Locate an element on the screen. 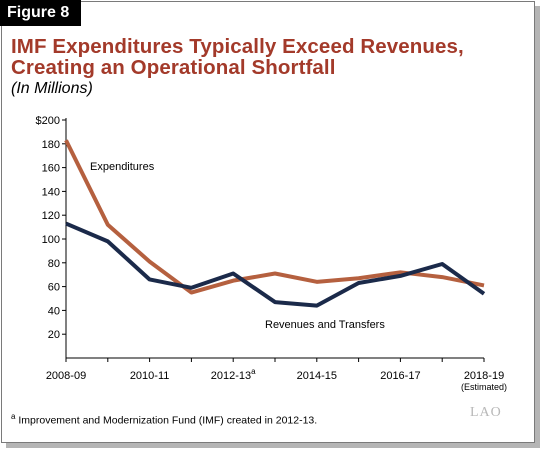 The width and height of the screenshot is (541, 450). x-tick-label: 2010-11 is located at coordinates (150, 376).